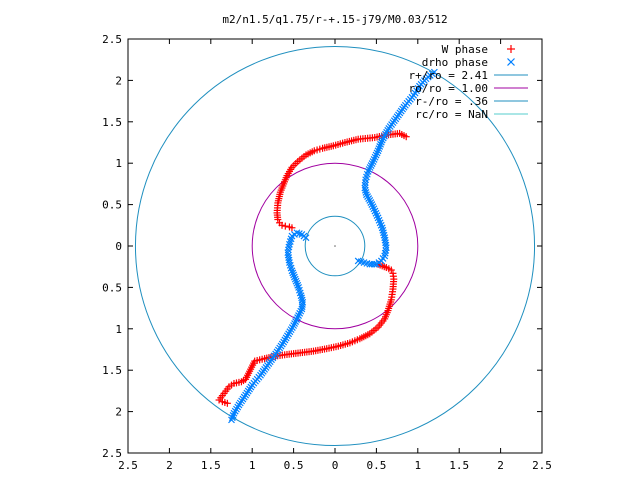 This screenshot has height=480, width=640. Describe the element at coordinates (451, 101) in the screenshot. I see `legend-label: r-/ro = .36` at that location.